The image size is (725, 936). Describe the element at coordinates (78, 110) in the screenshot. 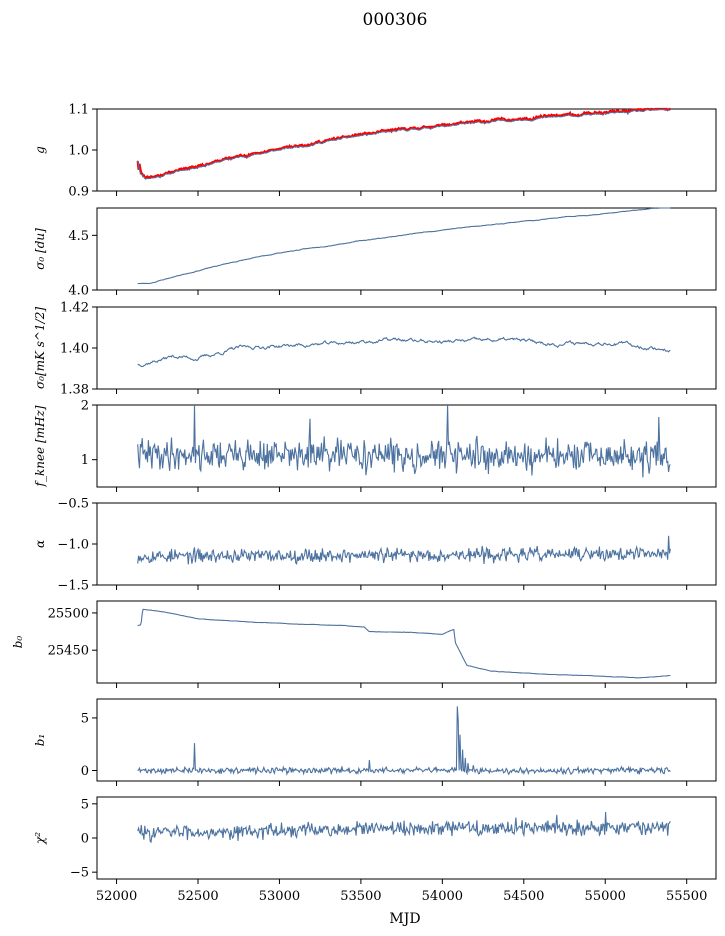

I see `y-tick-label: 1.1` at that location.